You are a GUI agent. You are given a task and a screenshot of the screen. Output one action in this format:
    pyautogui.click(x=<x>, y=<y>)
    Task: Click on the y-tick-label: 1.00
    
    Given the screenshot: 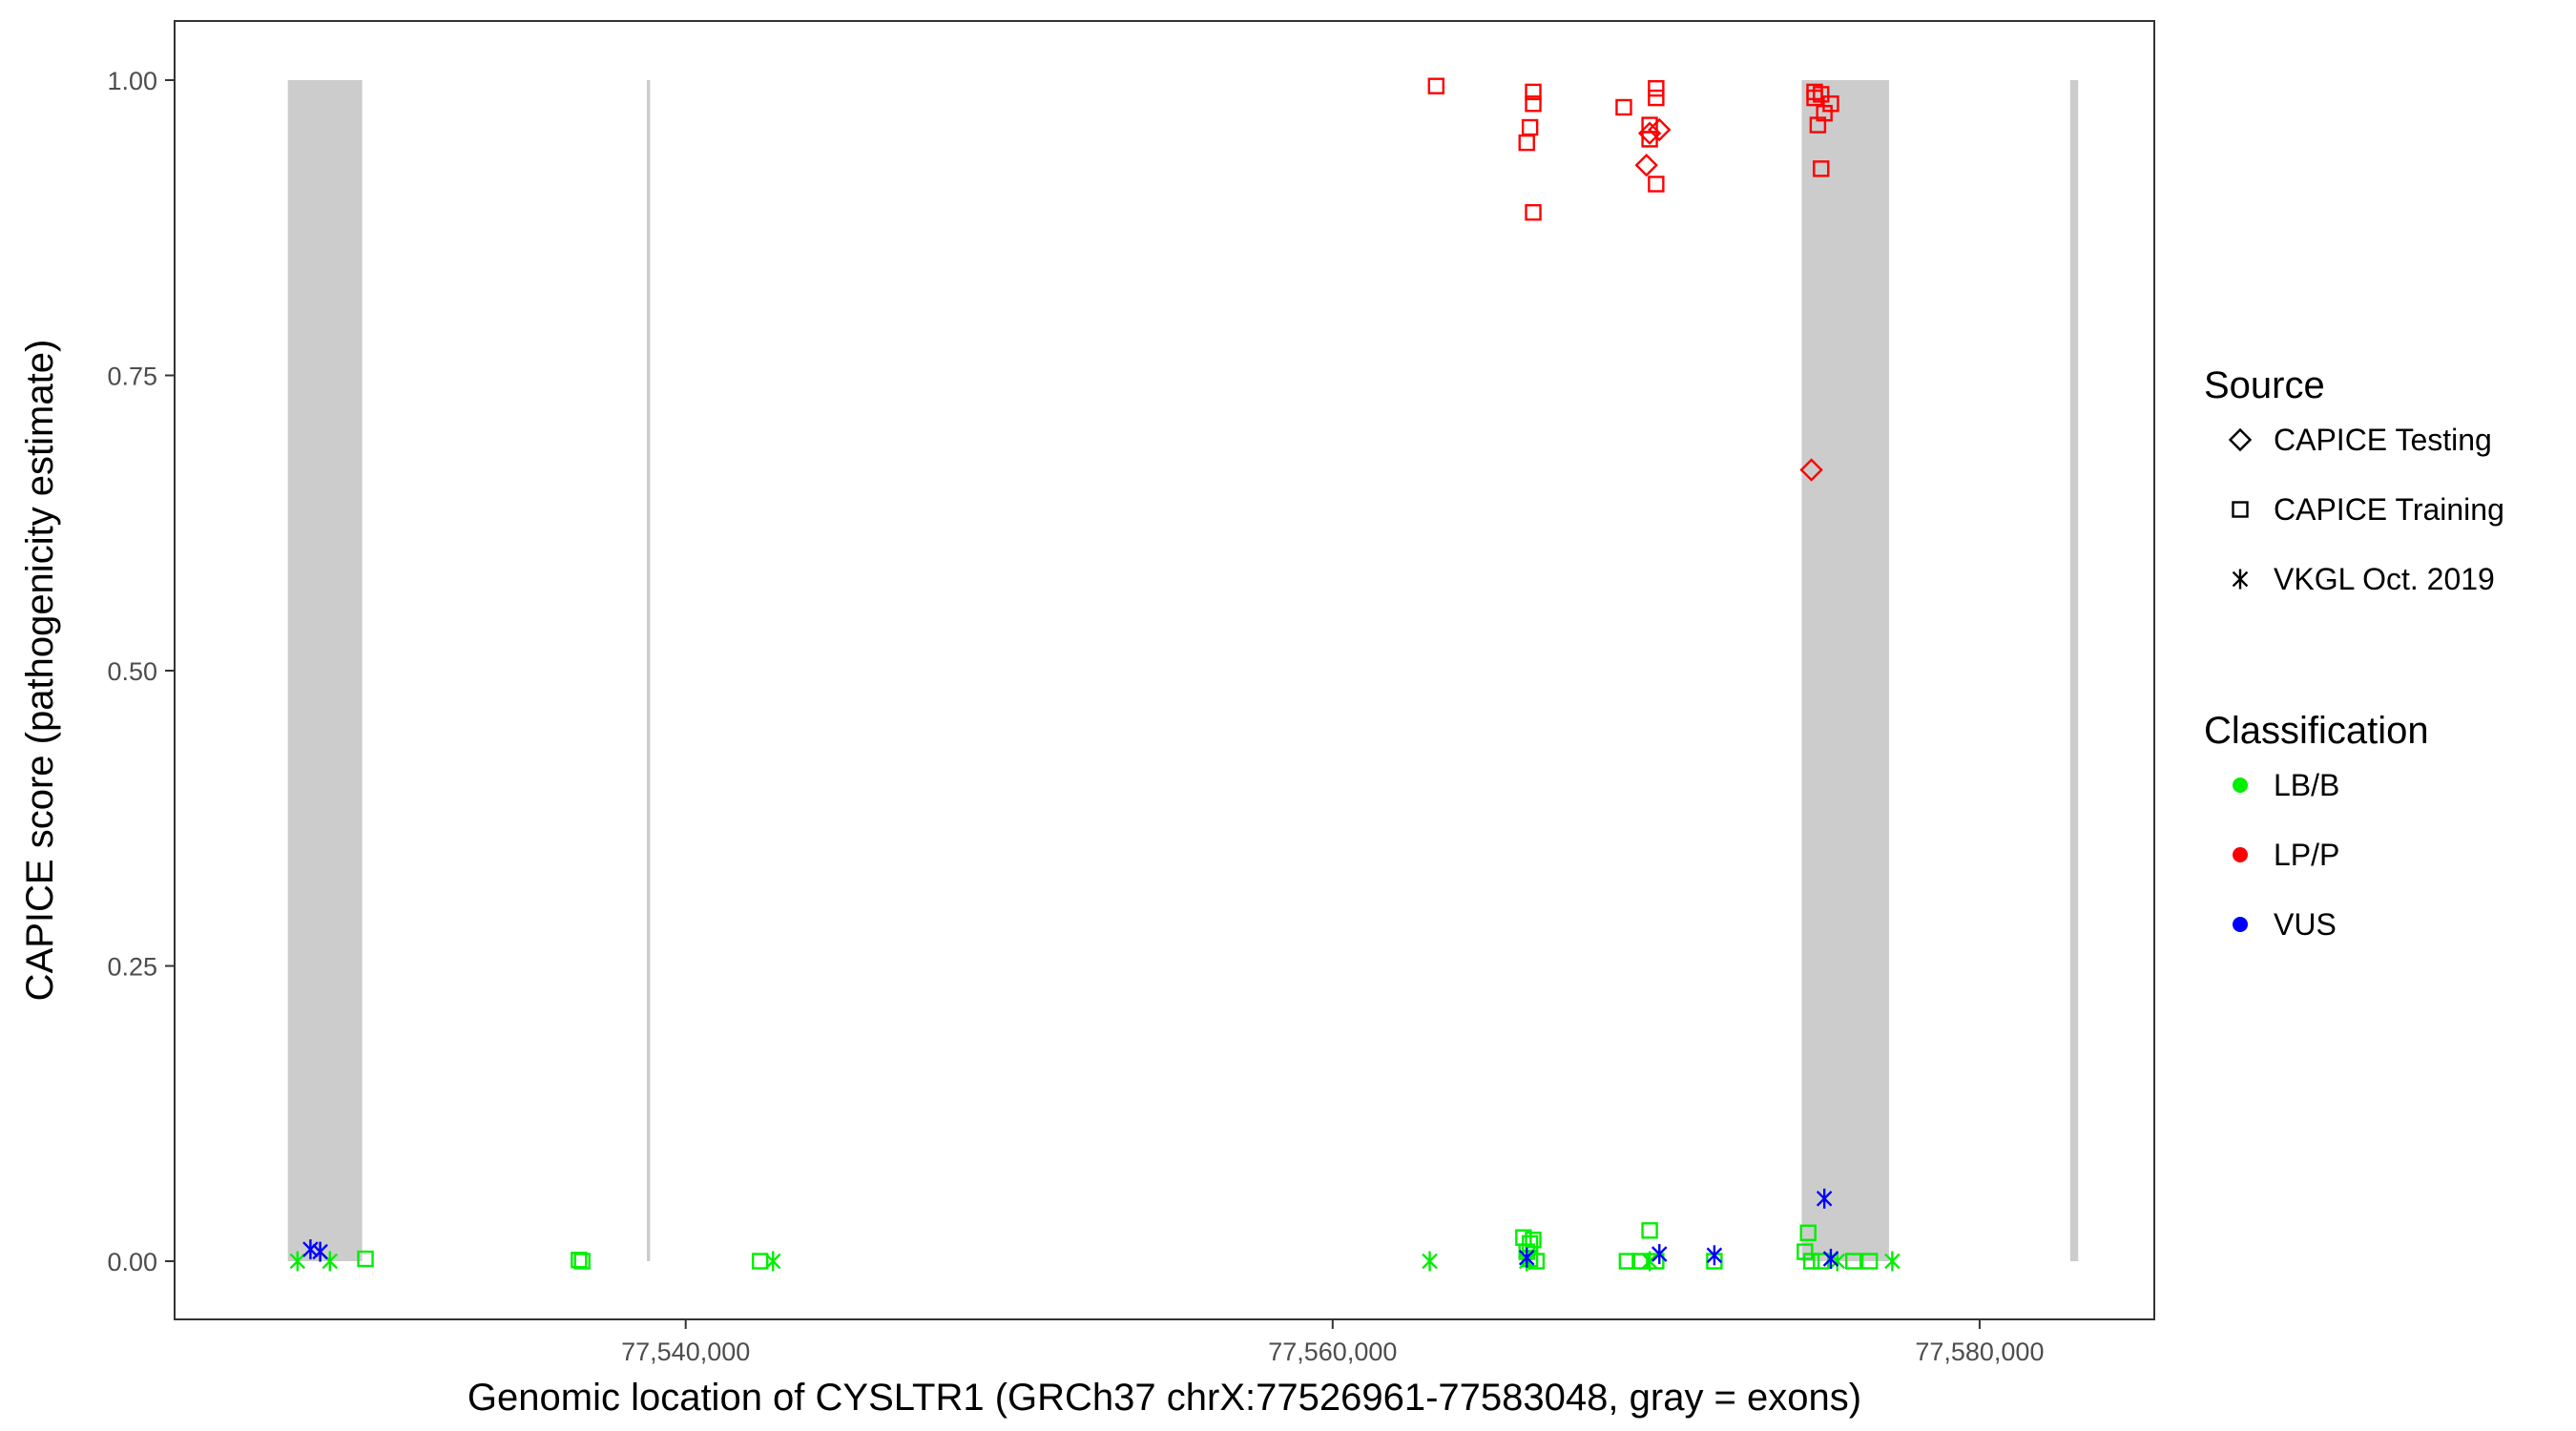 What is the action you would take?
    pyautogui.click(x=132, y=81)
    